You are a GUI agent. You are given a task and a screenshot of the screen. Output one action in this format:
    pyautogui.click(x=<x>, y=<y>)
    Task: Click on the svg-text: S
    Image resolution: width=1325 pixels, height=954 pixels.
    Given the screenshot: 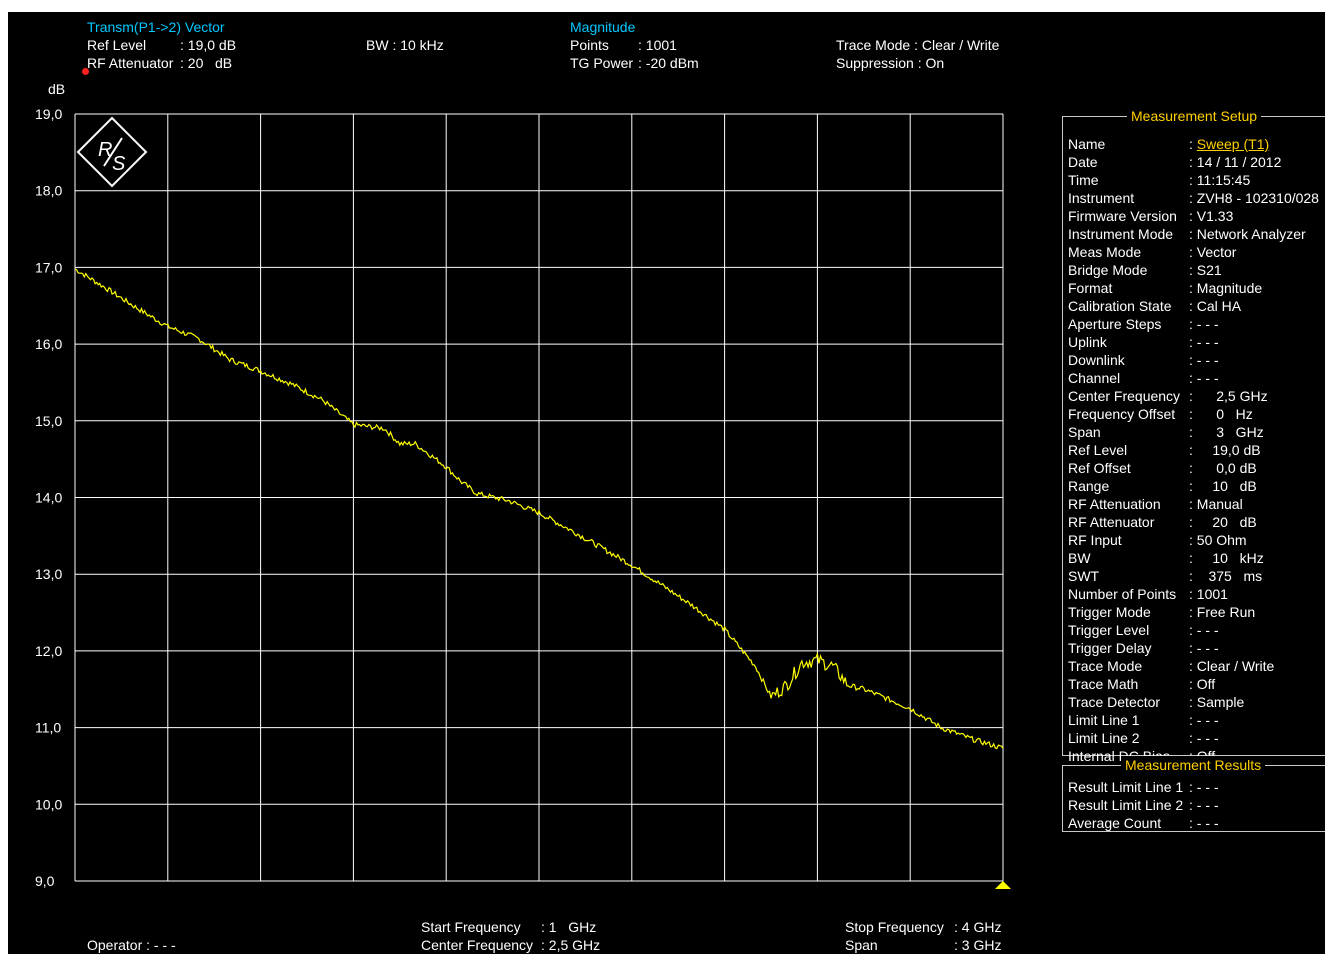 What is the action you would take?
    pyautogui.click(x=119, y=164)
    